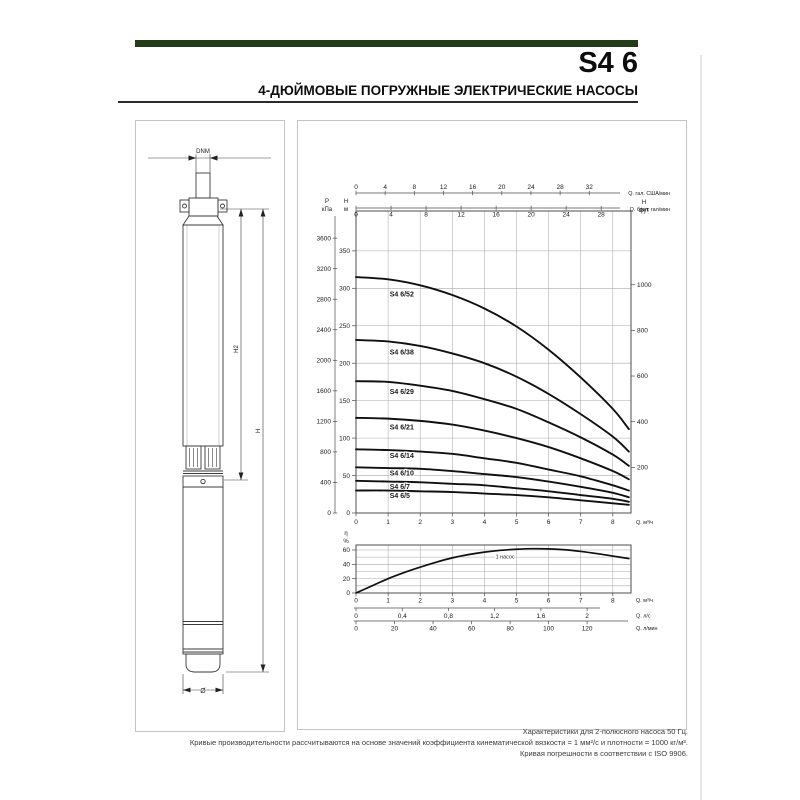  I want to click on efficiency-frame, so click(493, 569).